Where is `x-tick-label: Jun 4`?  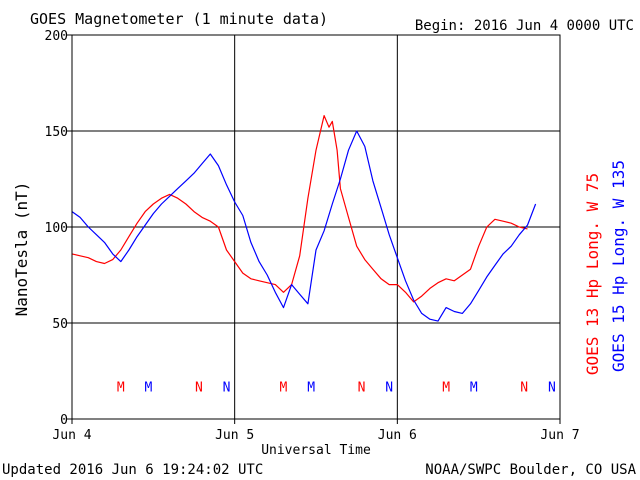
x-tick-label: Jun 4 is located at coordinates (71, 435).